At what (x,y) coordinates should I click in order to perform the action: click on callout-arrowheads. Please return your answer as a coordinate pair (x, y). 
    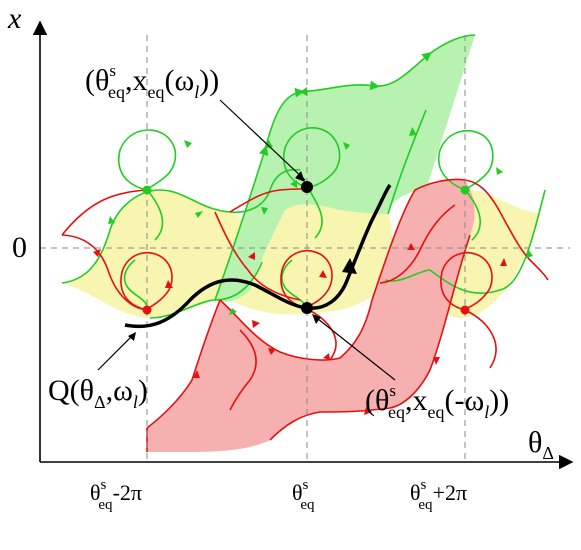
    Looking at the image, I should click on (224, 256).